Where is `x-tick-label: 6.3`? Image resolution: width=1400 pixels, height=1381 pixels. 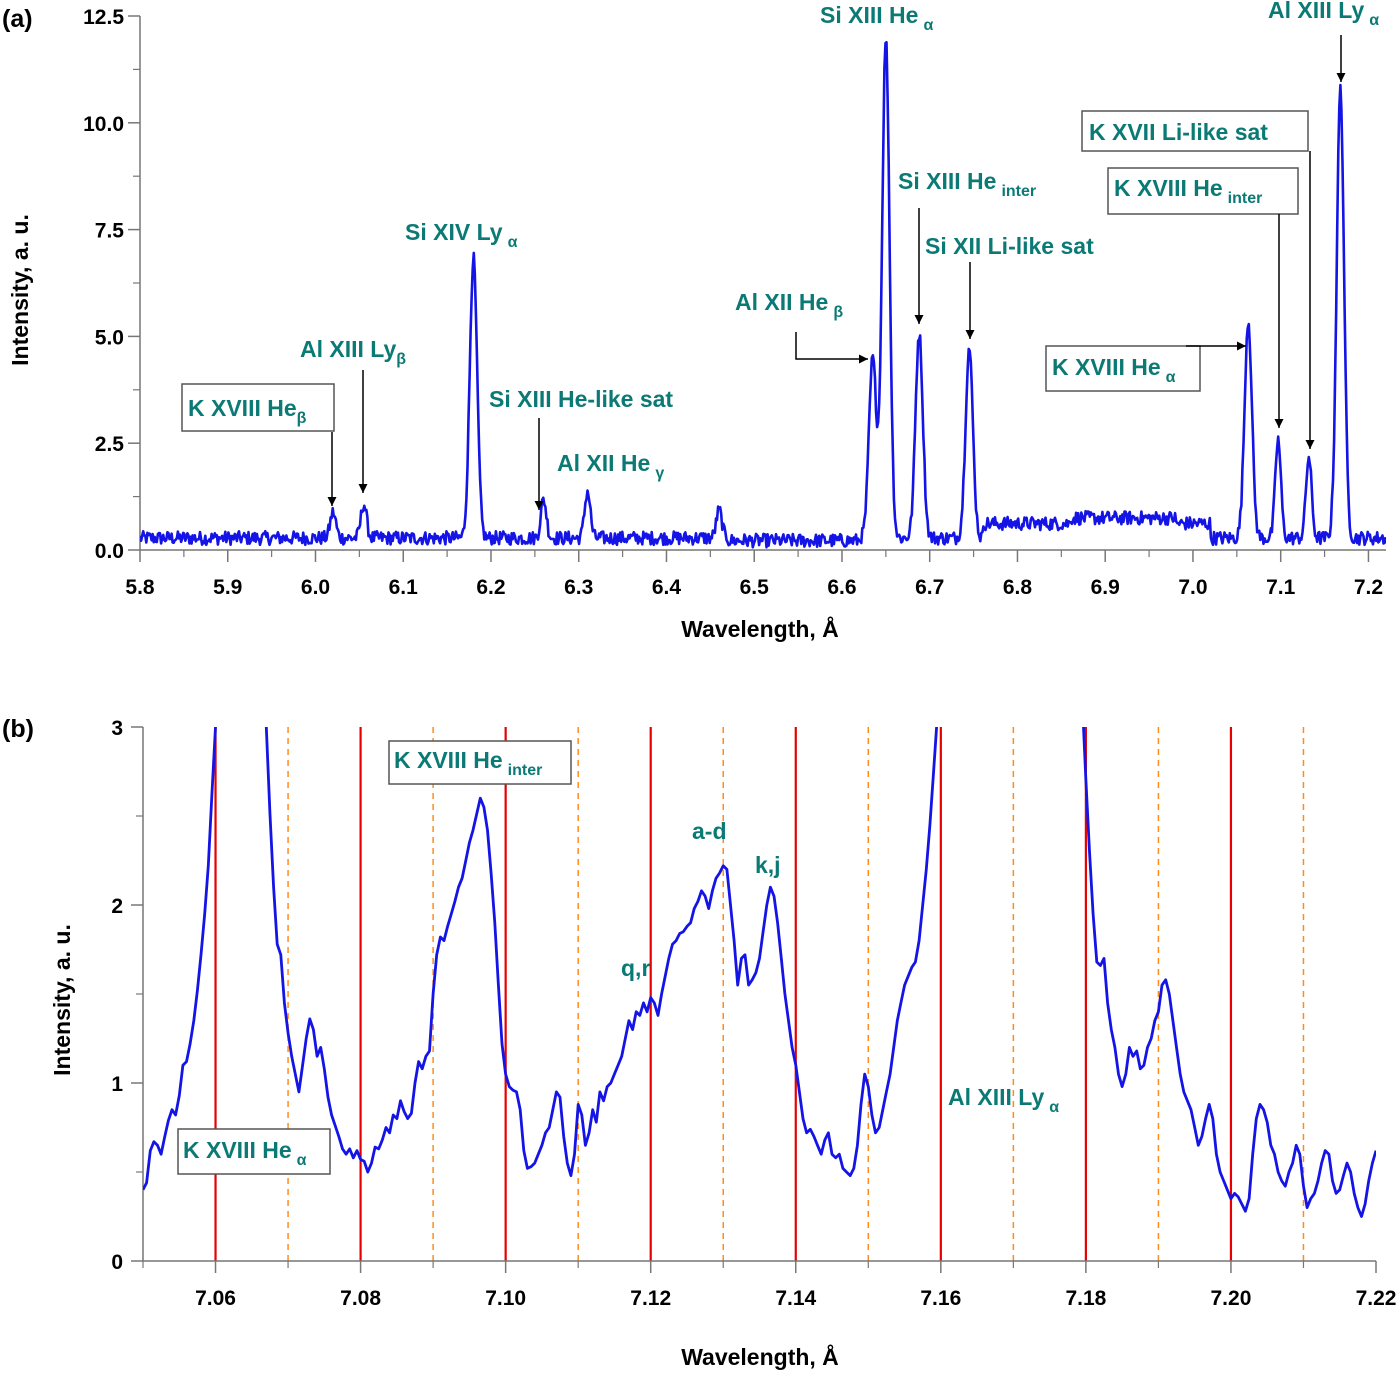 x-tick-label: 6.3 is located at coordinates (578, 587).